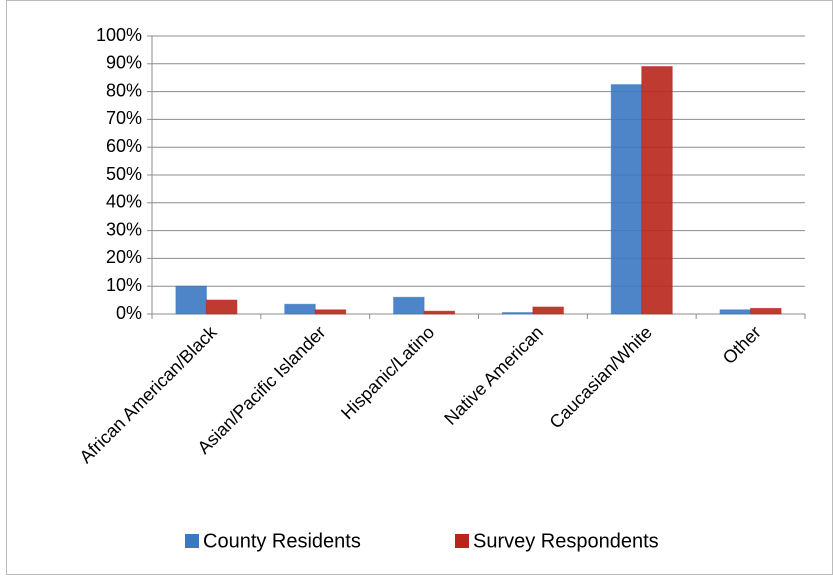 The height and width of the screenshot is (580, 833). What do you see at coordinates (282, 541) in the screenshot?
I see `legend-label: County Residents` at bounding box center [282, 541].